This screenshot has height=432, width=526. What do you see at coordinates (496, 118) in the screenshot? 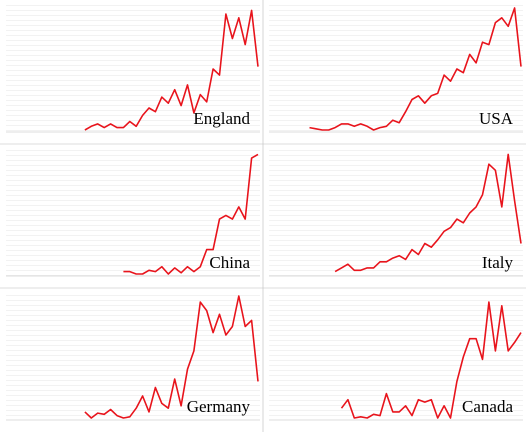
I see `panel-title: USA` at bounding box center [496, 118].